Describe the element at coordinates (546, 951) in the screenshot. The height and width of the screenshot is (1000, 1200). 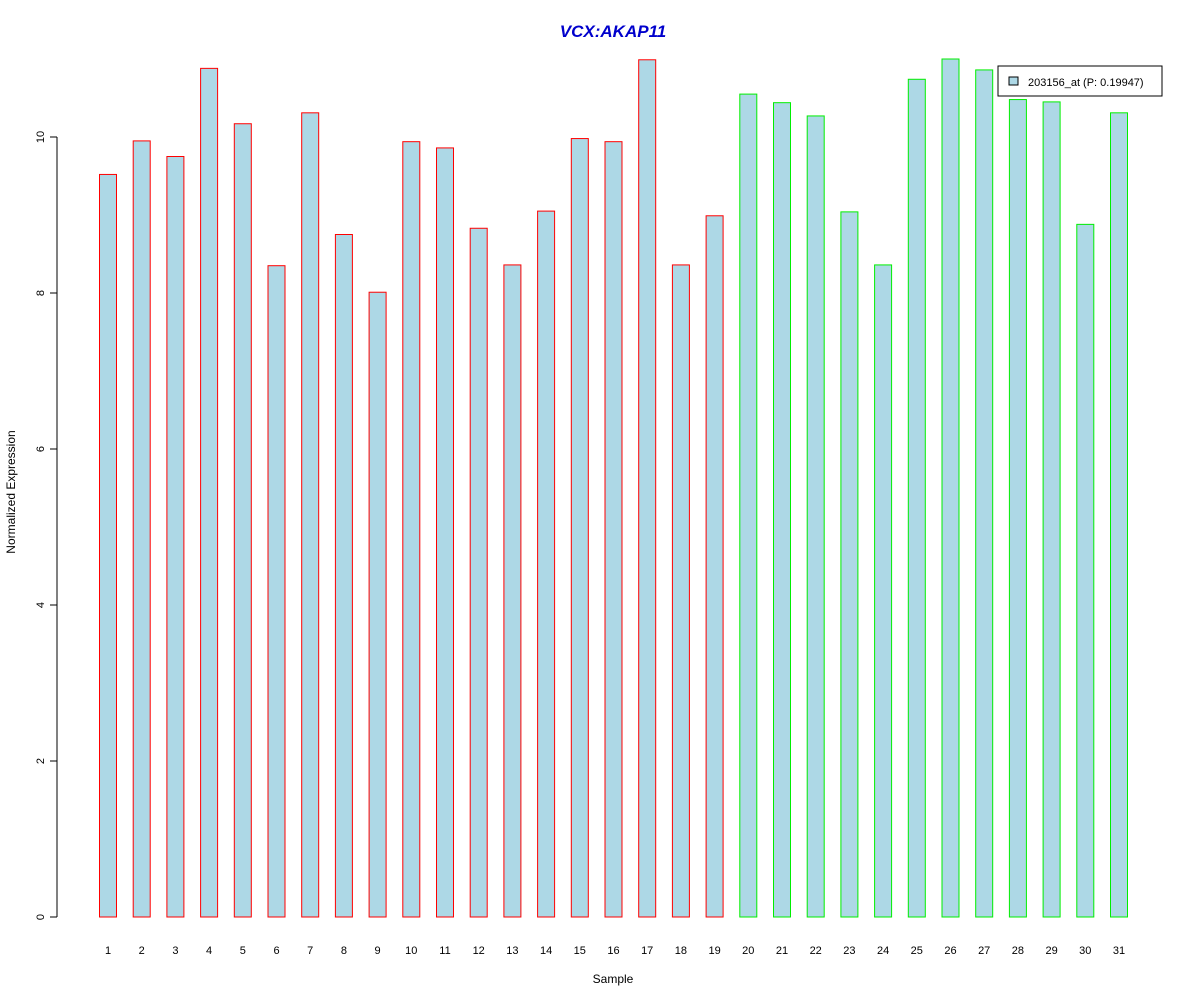
I see `x-tick-label: 14` at that location.